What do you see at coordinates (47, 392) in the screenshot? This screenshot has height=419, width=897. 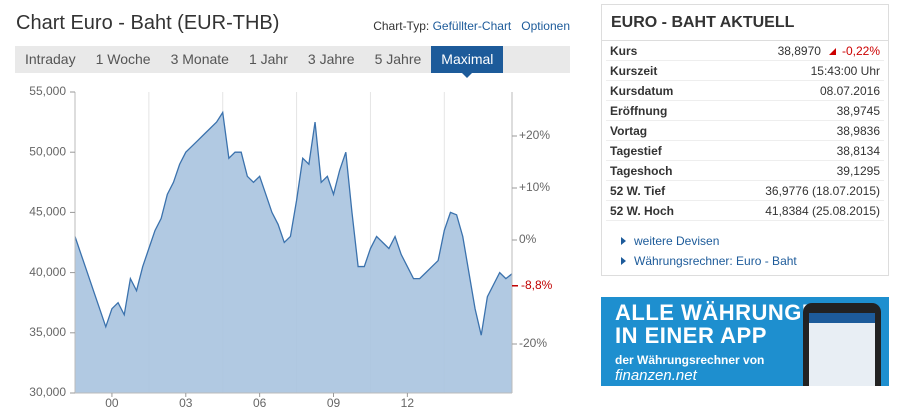 I see `y-tick-label: 30,000` at bounding box center [47, 392].